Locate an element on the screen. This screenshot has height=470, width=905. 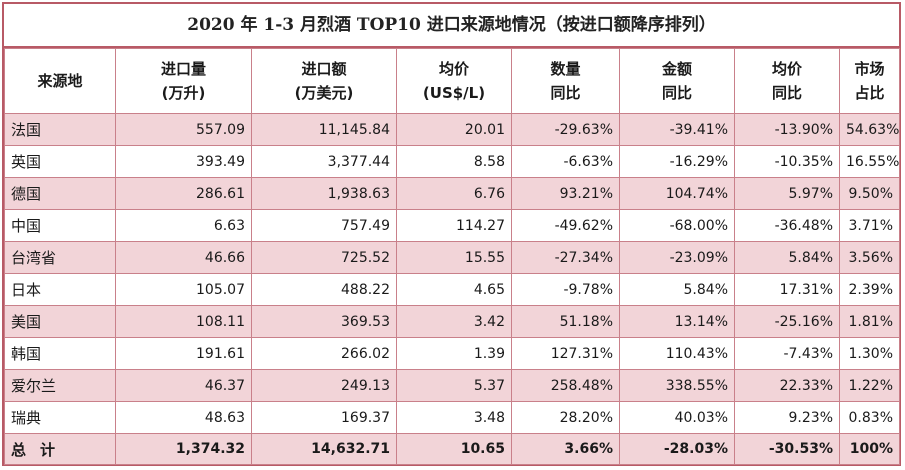
column-header-line1: 进口量 is located at coordinates (183, 69).